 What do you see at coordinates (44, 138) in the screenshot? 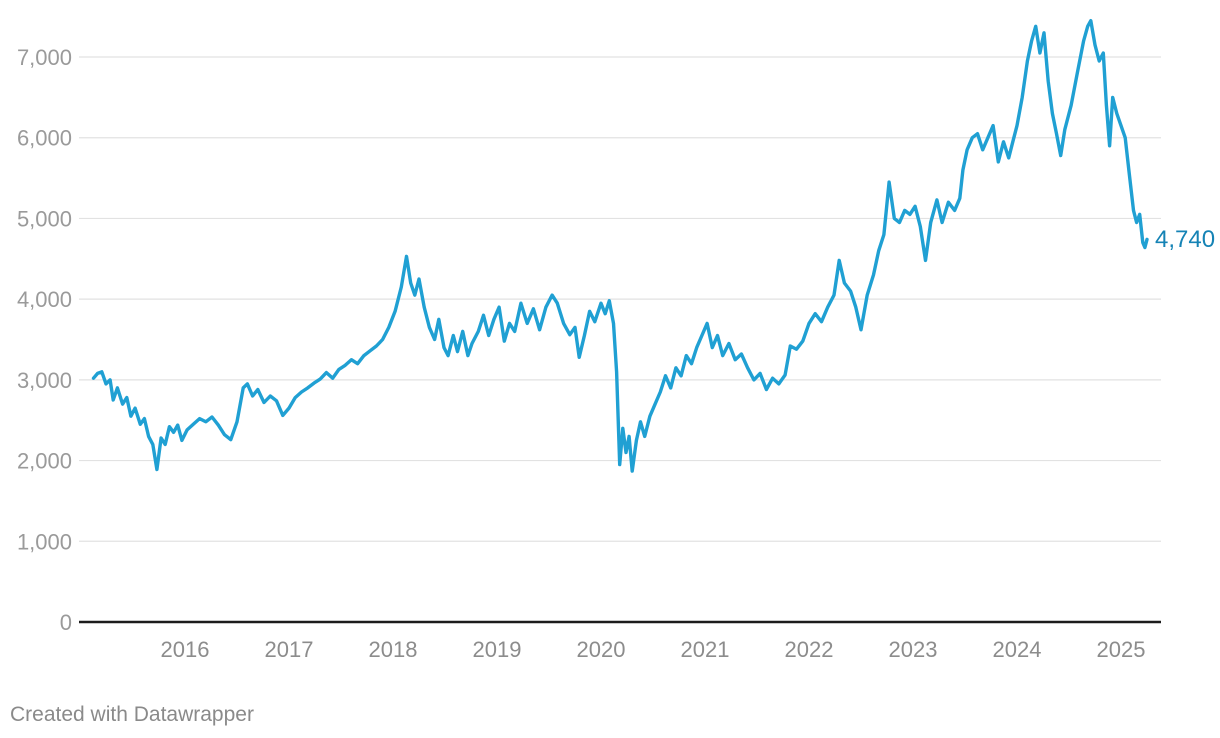
I see `y-tick-label: 6,000` at bounding box center [44, 138].